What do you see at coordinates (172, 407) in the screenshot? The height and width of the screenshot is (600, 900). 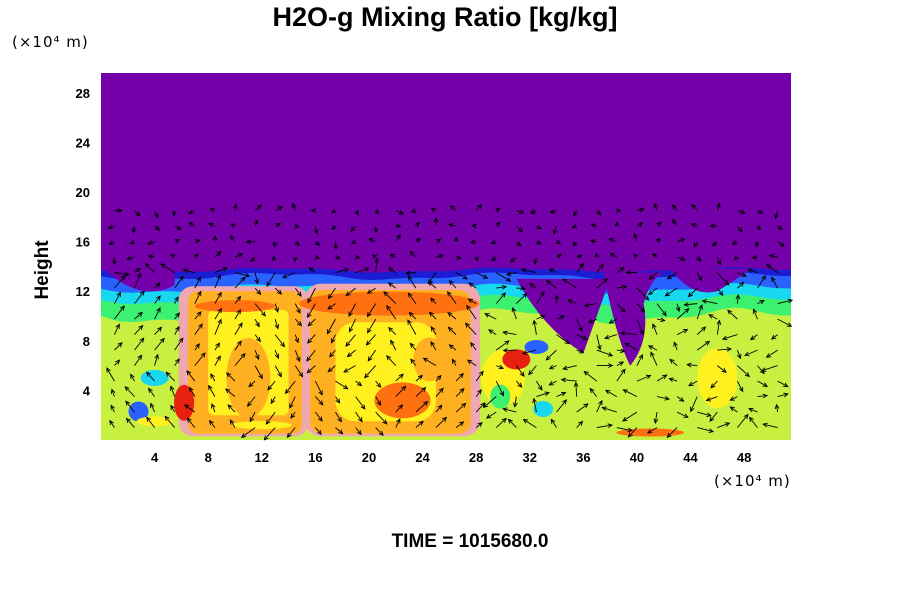 I see `wind-arrow-37-head` at bounding box center [172, 407].